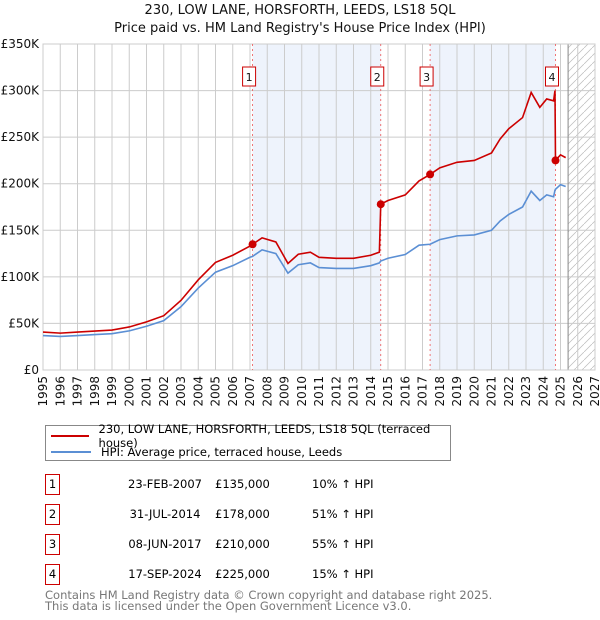 The image size is (600, 620). Describe the element at coordinates (474, 391) in the screenshot. I see `x-tick-label: 2020` at that location.